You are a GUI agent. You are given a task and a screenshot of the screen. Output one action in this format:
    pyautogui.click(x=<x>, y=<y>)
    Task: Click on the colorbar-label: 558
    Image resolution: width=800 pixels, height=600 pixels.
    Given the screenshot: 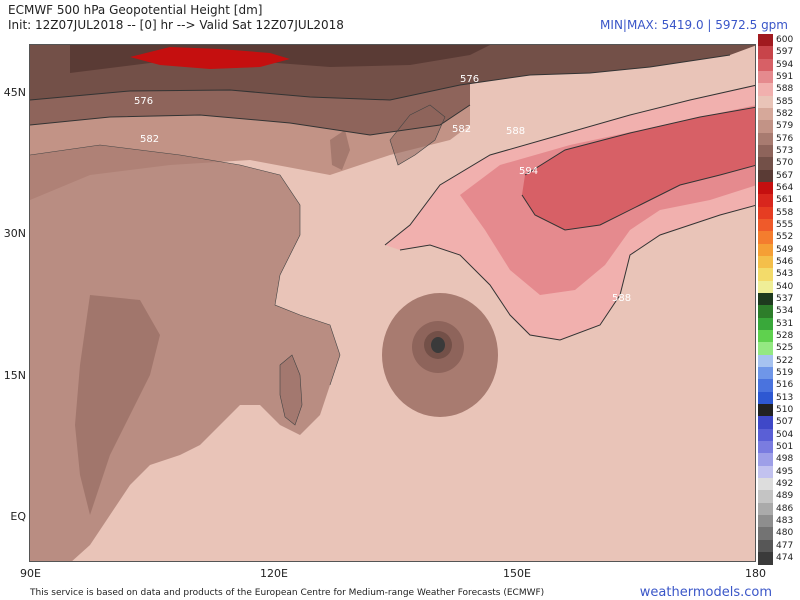 What is the action you would take?
    pyautogui.click(x=785, y=212)
    